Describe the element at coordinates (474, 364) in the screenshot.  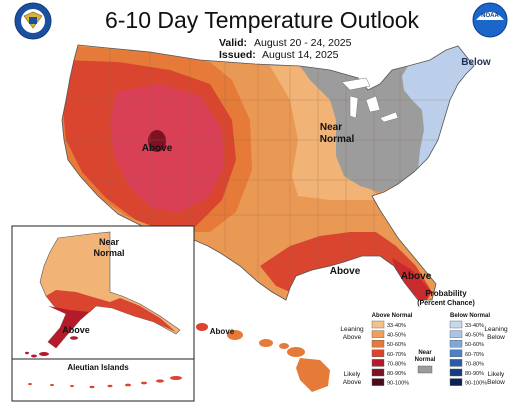
I see `legend-below-range-5: 70-80%` at that location.